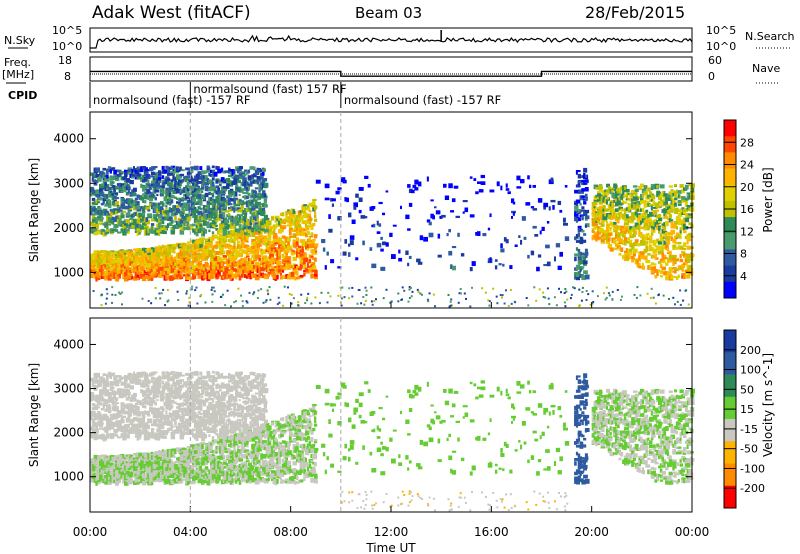  I want to click on power-region-evening-ground-scatter, so click(643, 232).